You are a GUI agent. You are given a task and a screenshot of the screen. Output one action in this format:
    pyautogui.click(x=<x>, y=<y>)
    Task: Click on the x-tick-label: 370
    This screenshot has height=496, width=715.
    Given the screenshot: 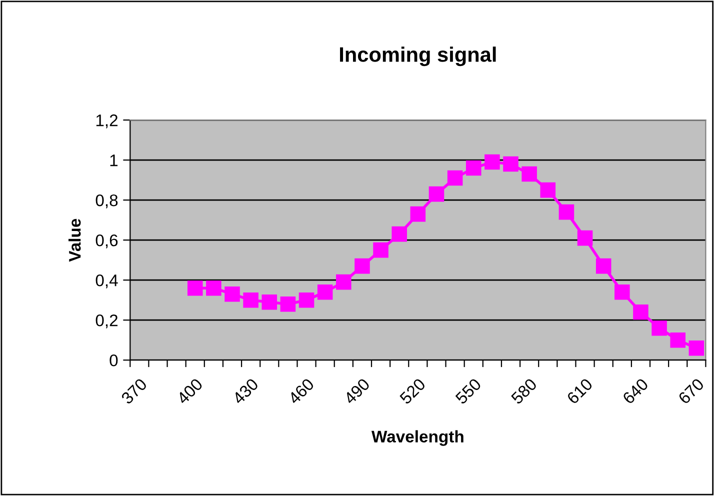 What is the action you would take?
    pyautogui.click(x=134, y=391)
    